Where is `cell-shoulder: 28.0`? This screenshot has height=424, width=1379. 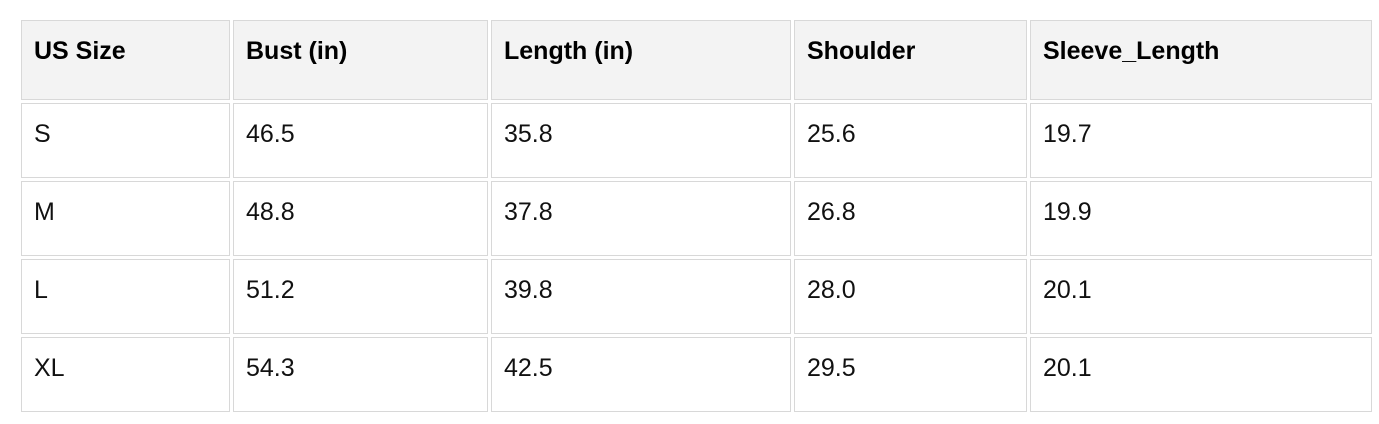
cell-shoulder: 28.0 is located at coordinates (910, 296).